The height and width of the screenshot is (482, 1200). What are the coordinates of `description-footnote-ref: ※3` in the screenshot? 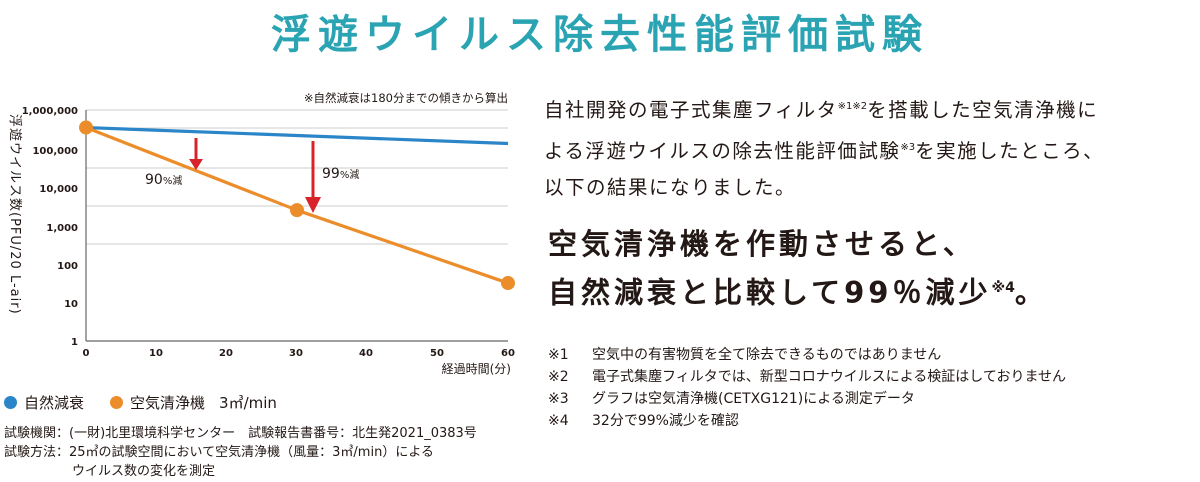 It's located at (908, 147).